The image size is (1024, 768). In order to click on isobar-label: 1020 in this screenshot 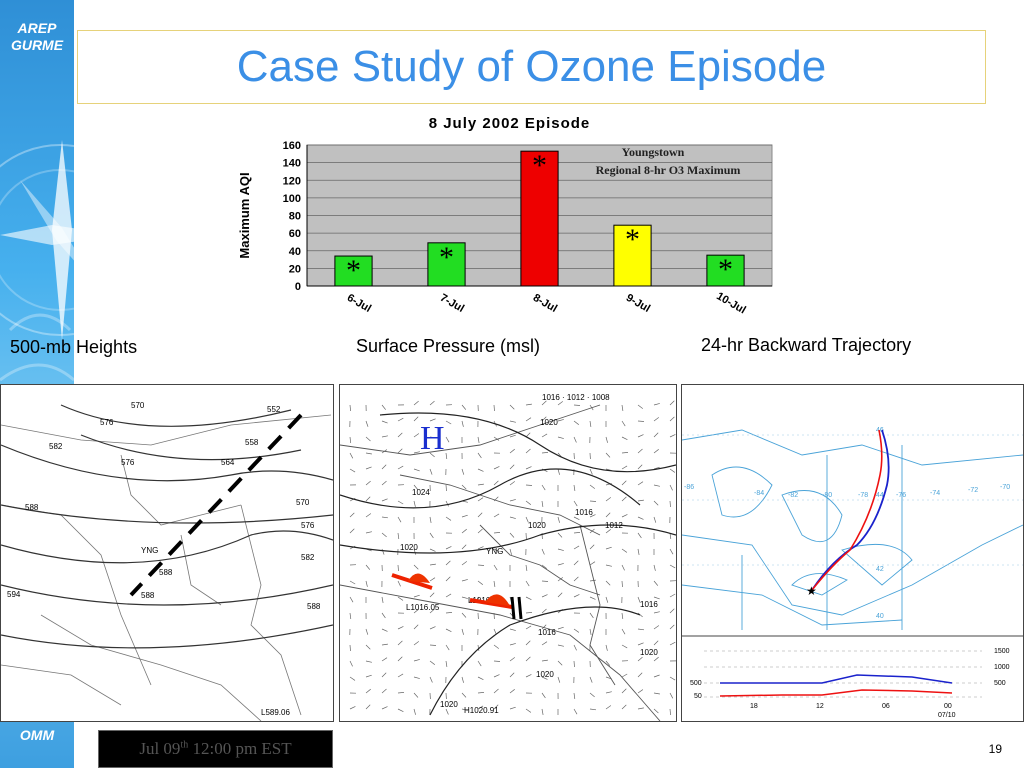, I will do `click(449, 704)`.